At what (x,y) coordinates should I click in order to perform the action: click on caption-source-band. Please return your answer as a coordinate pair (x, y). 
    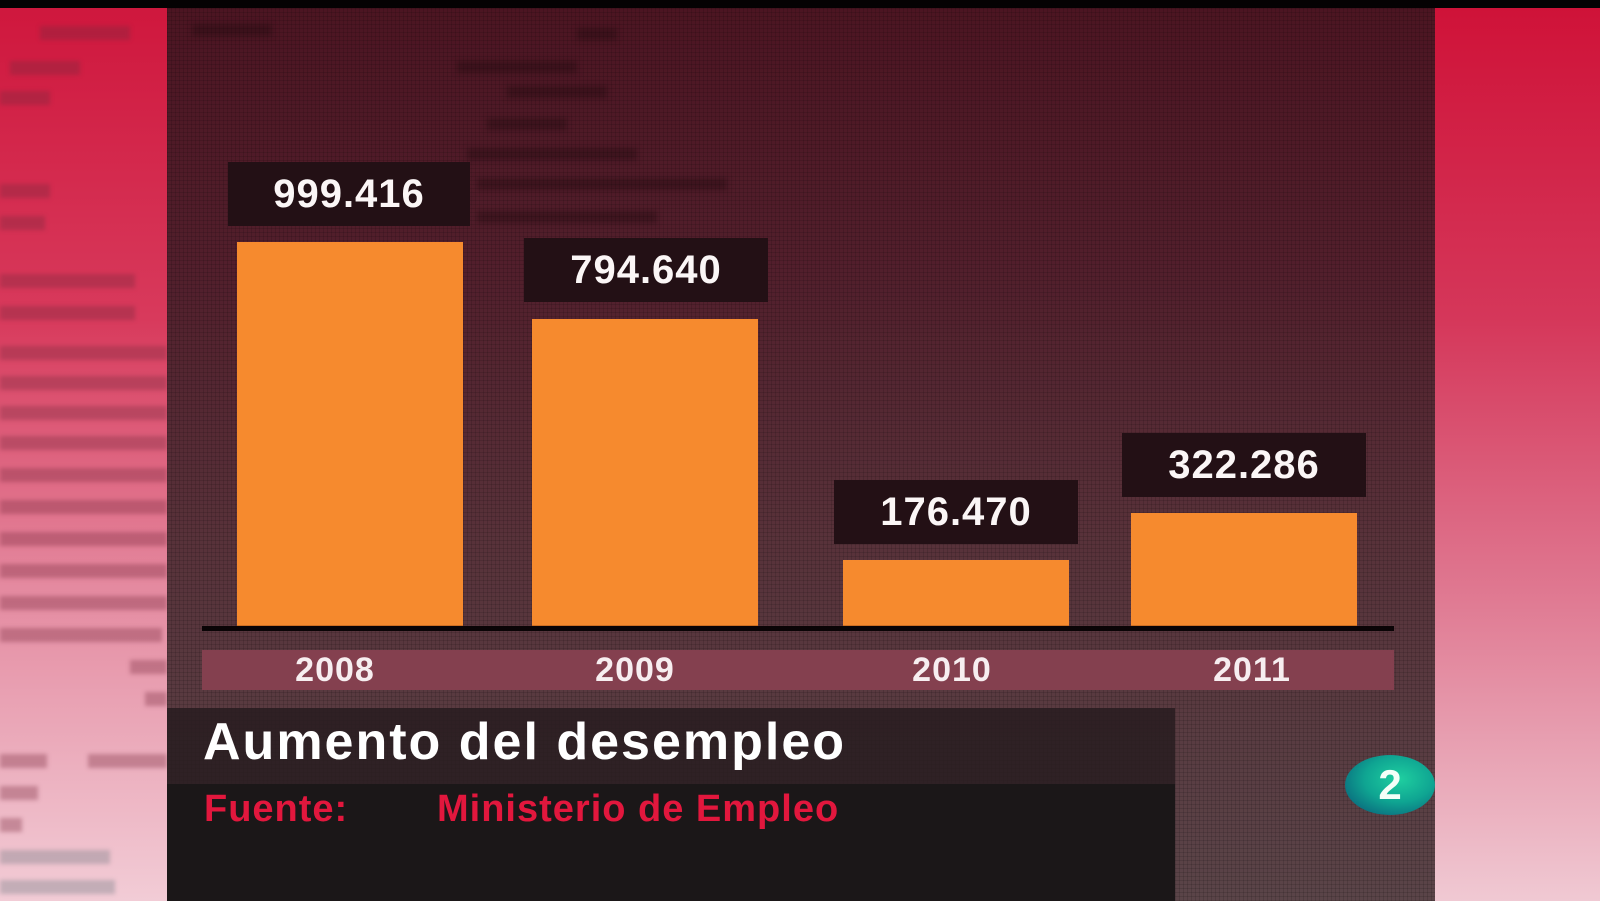
    Looking at the image, I should click on (671, 842).